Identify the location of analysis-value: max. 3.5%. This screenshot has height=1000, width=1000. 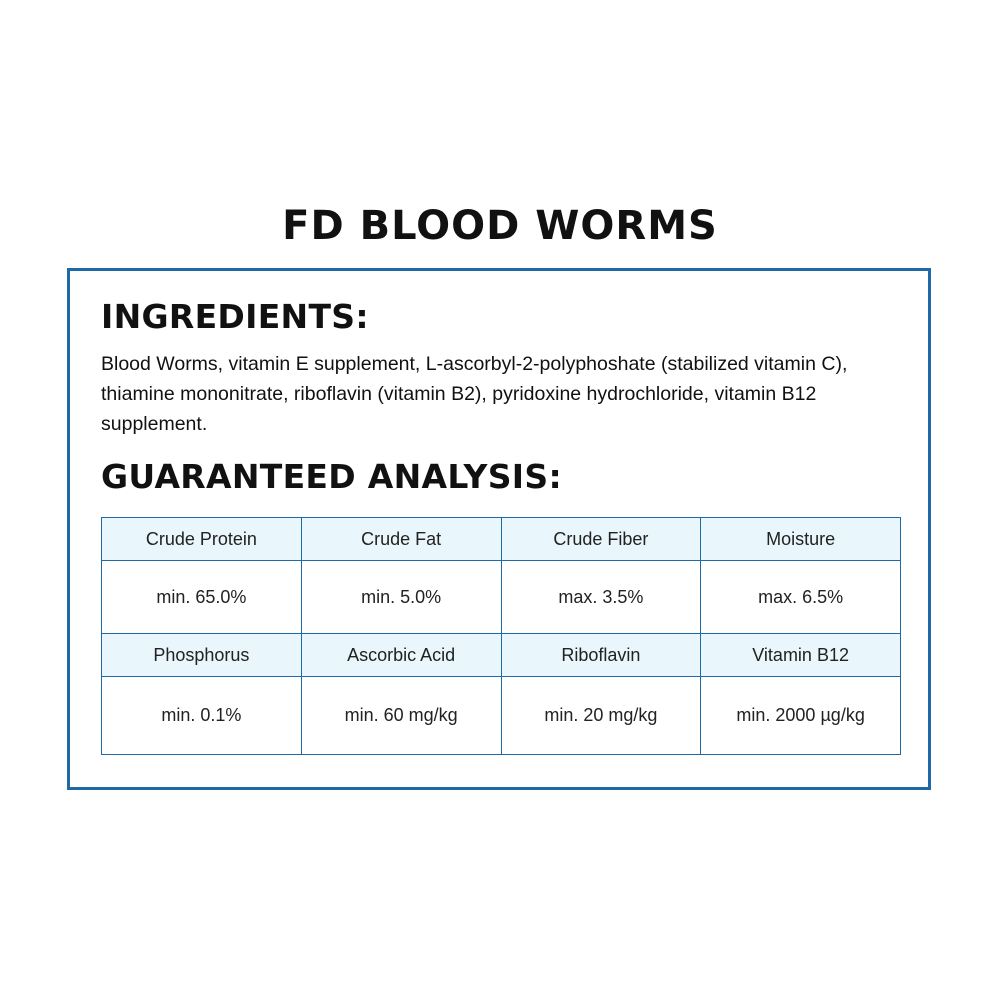
(601, 597).